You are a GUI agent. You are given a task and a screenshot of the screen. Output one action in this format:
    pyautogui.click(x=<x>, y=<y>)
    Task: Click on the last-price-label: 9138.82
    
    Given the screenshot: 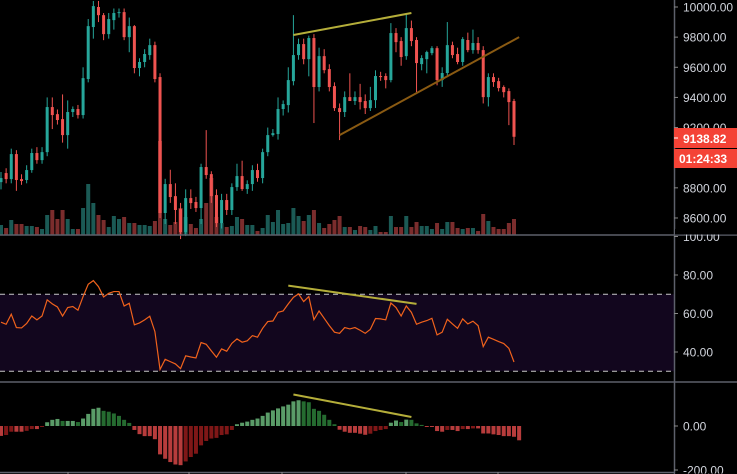 What is the action you would take?
    pyautogui.click(x=705, y=139)
    